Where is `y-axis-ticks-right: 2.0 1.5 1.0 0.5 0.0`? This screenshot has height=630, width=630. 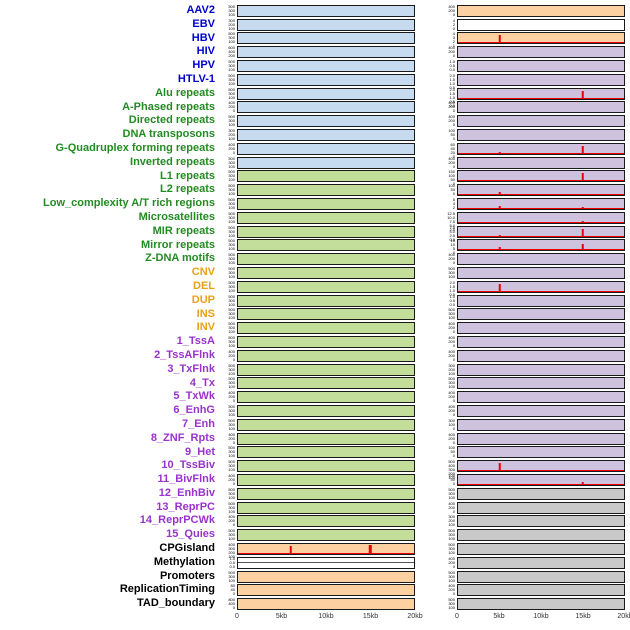
y-axis-ticks-right: 2.0 1.5 1.0 0.5 0.0 is located at coordinates (446, 96).